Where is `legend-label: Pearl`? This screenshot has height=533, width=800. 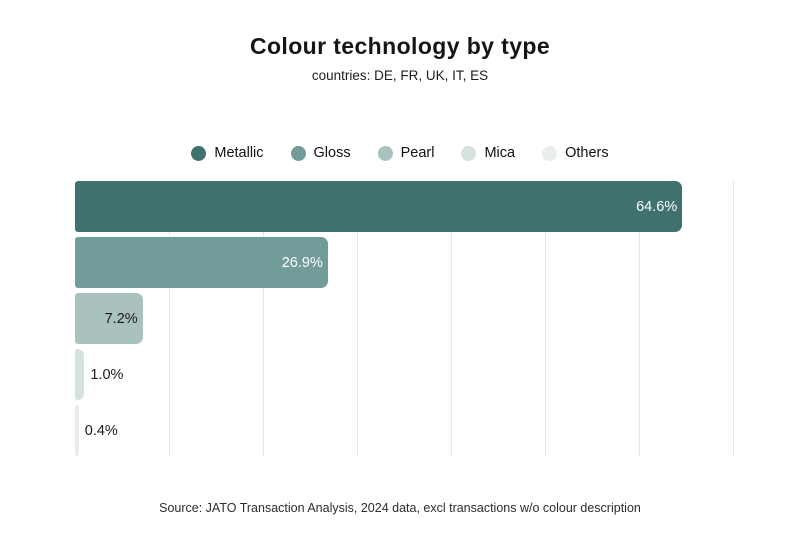 legend-label: Pearl is located at coordinates (417, 153).